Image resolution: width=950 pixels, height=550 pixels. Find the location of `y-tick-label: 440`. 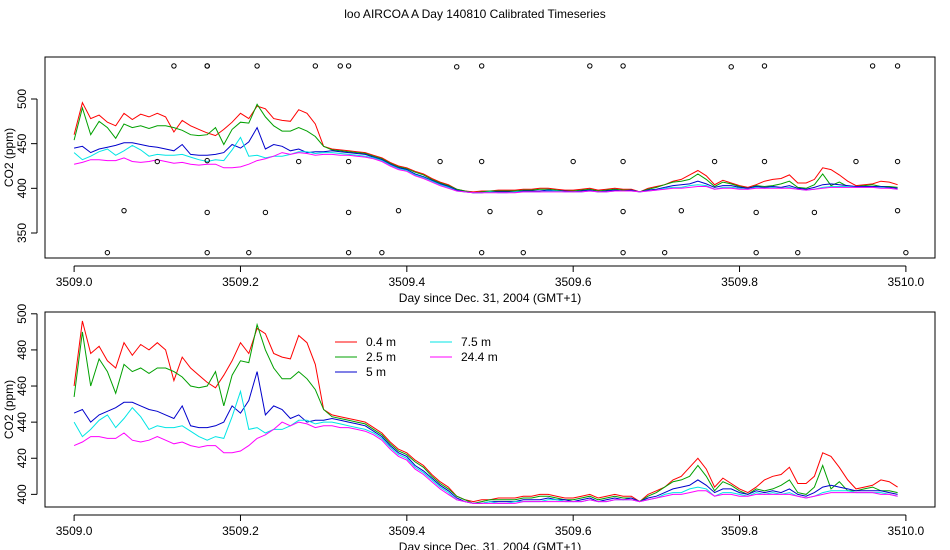

y-tick-label: 440 is located at coordinates (22, 422).